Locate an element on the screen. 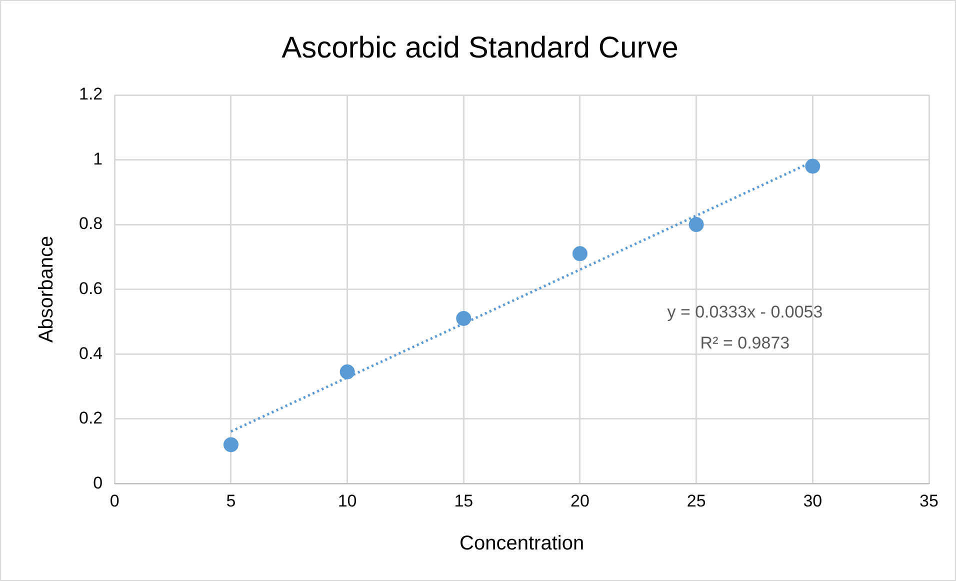 This screenshot has width=956, height=581. y-tick-label: 0 is located at coordinates (98, 482).